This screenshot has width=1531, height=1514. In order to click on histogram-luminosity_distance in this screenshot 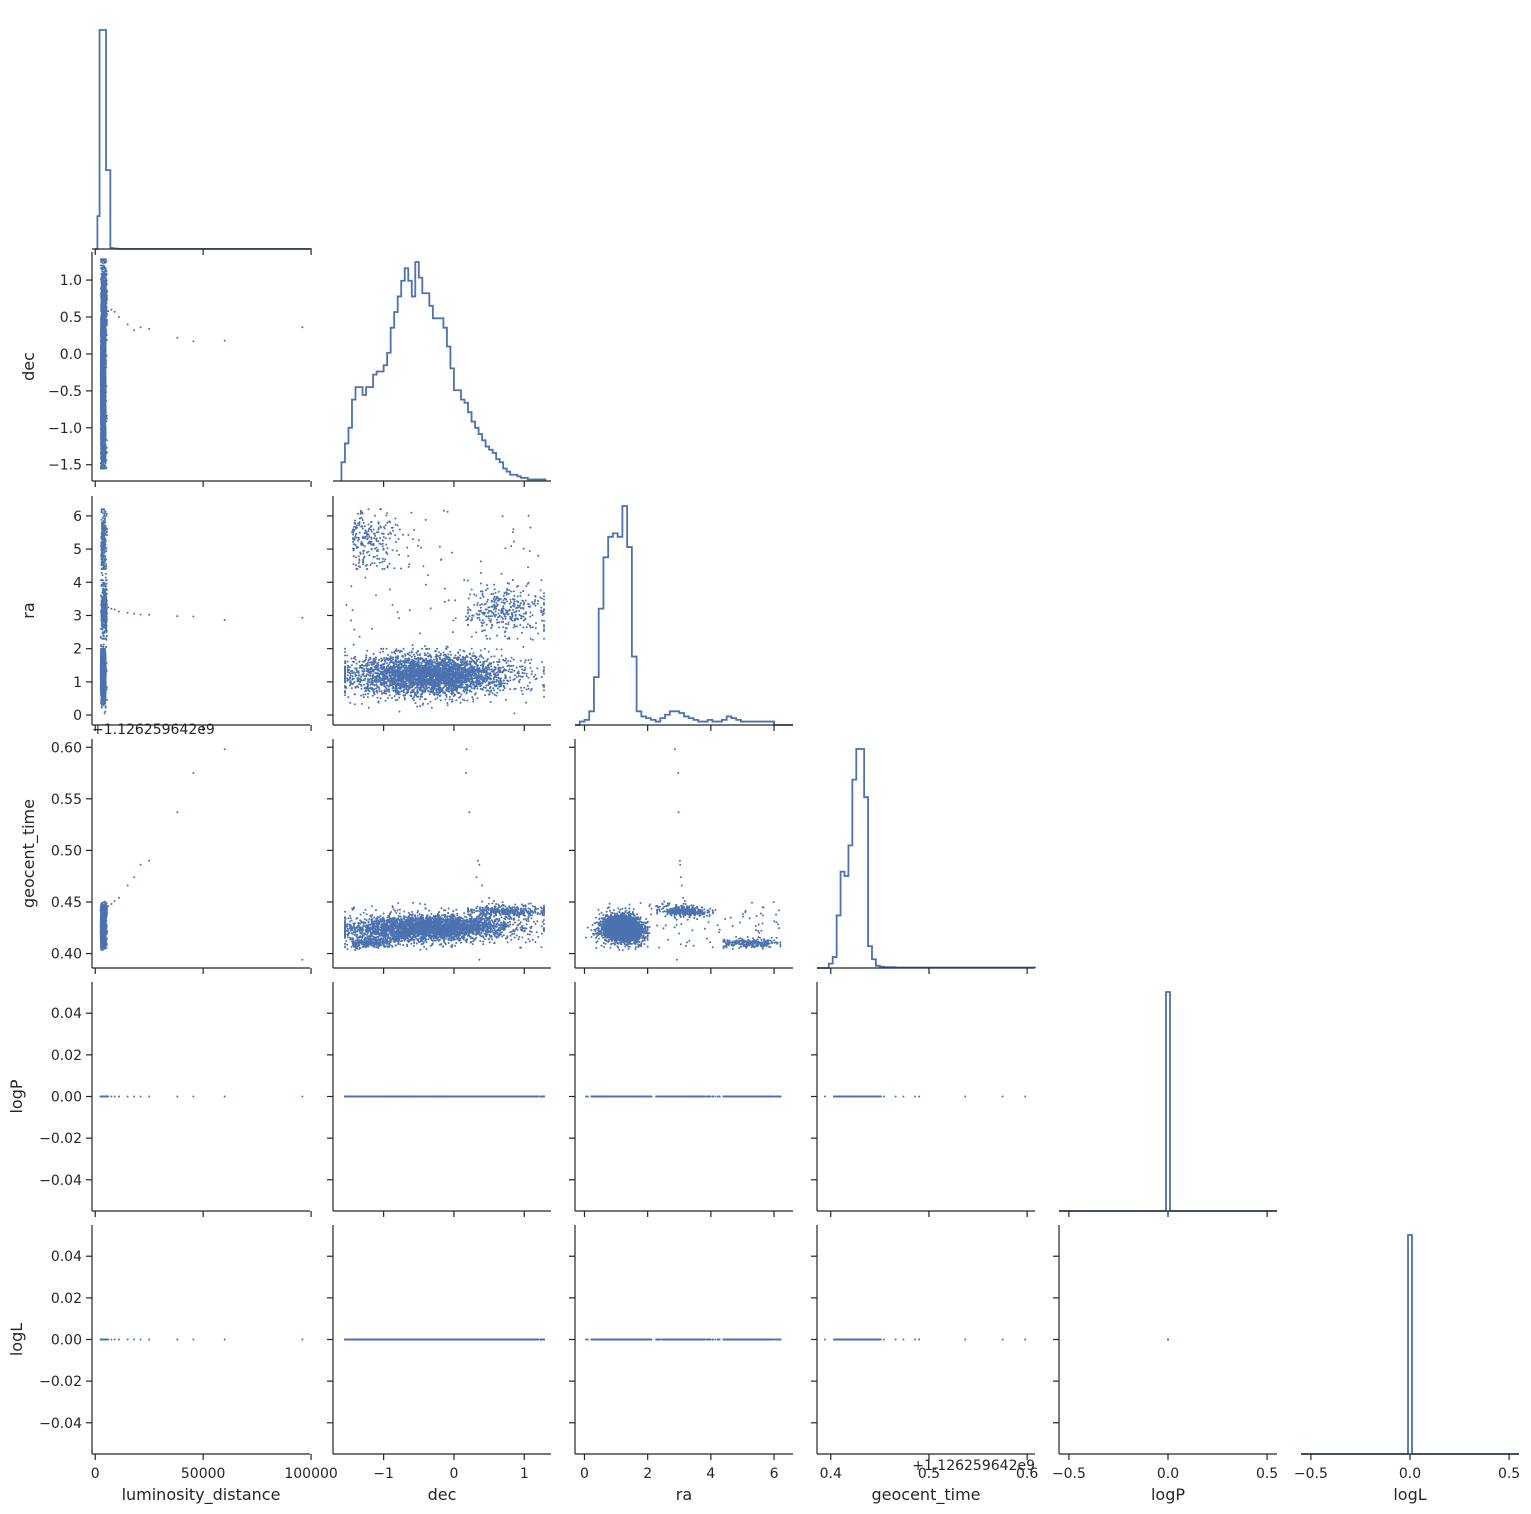, I will do `click(203, 139)`.